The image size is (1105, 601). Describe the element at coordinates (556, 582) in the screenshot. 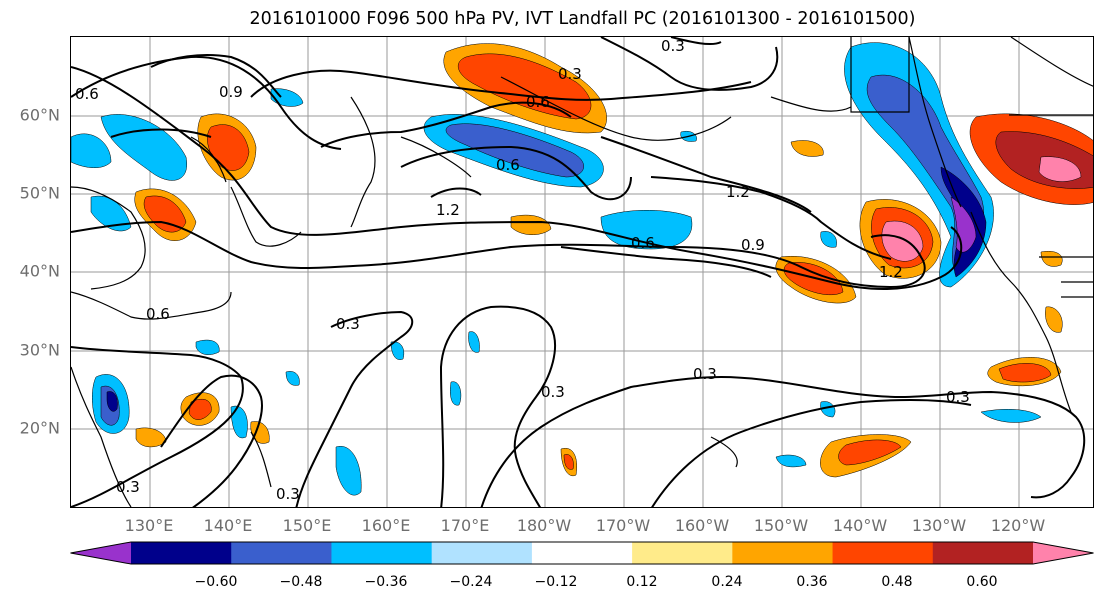

I see `colorbar-tick: −0.12` at that location.